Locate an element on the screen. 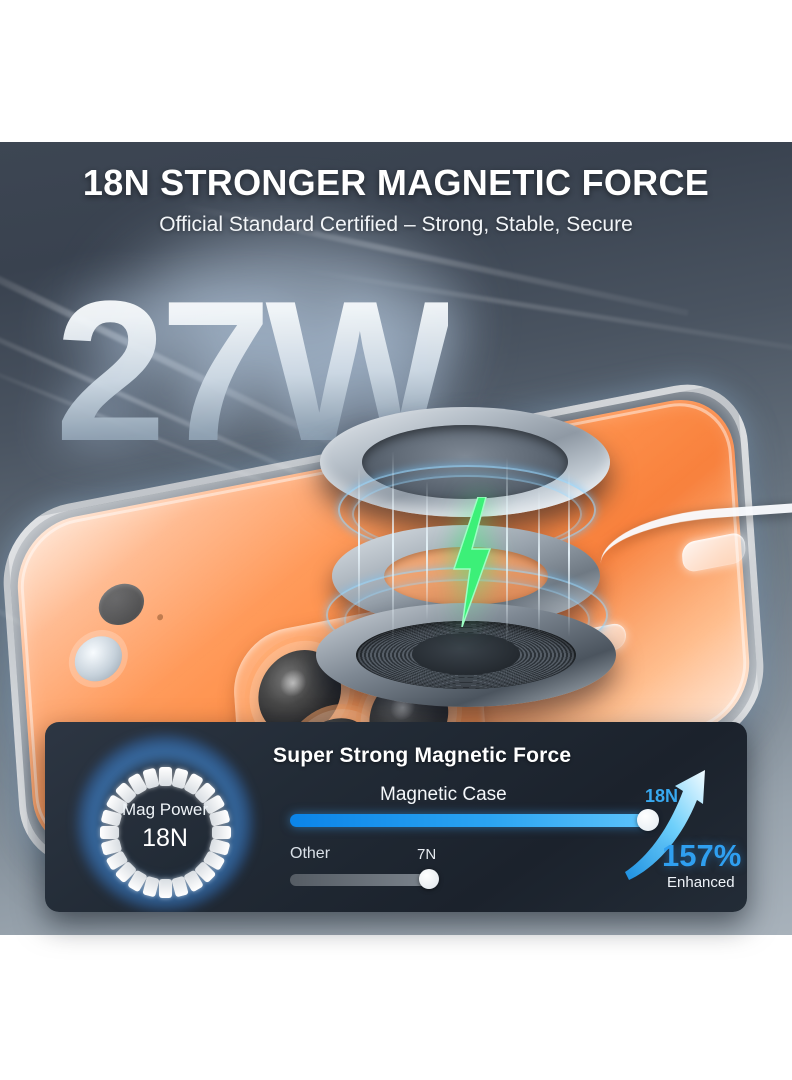 Image resolution: width=792 pixels, height=1080 pixels. lightning-bolt-icon is located at coordinates (472, 562).